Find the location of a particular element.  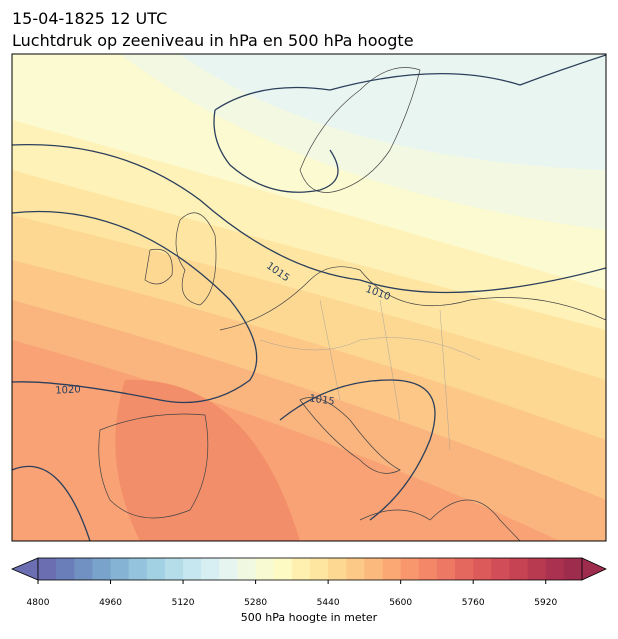

colorbar-frame is located at coordinates (310, 569).